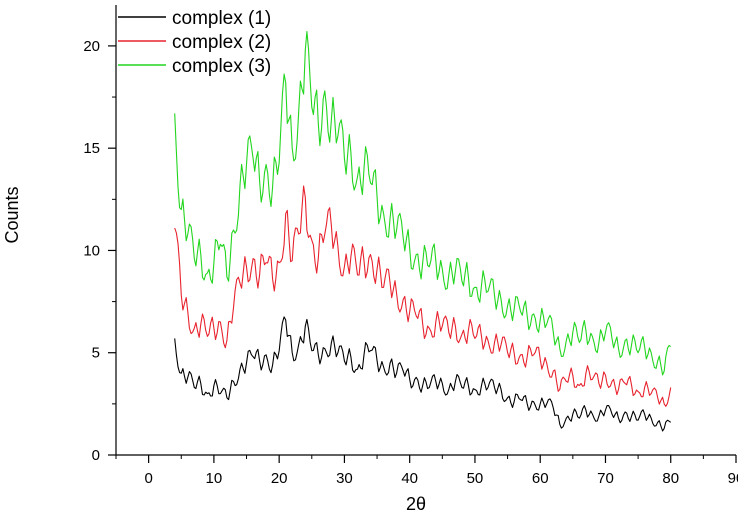  I want to click on y-tick-label: 20, so click(91, 46).